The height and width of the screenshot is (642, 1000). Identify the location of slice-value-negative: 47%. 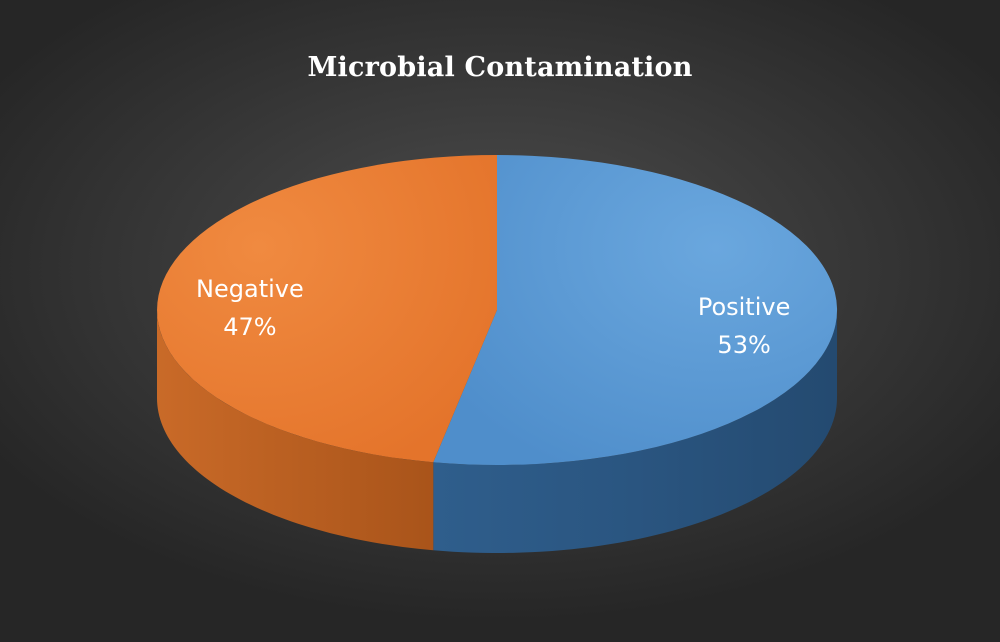
(249, 327).